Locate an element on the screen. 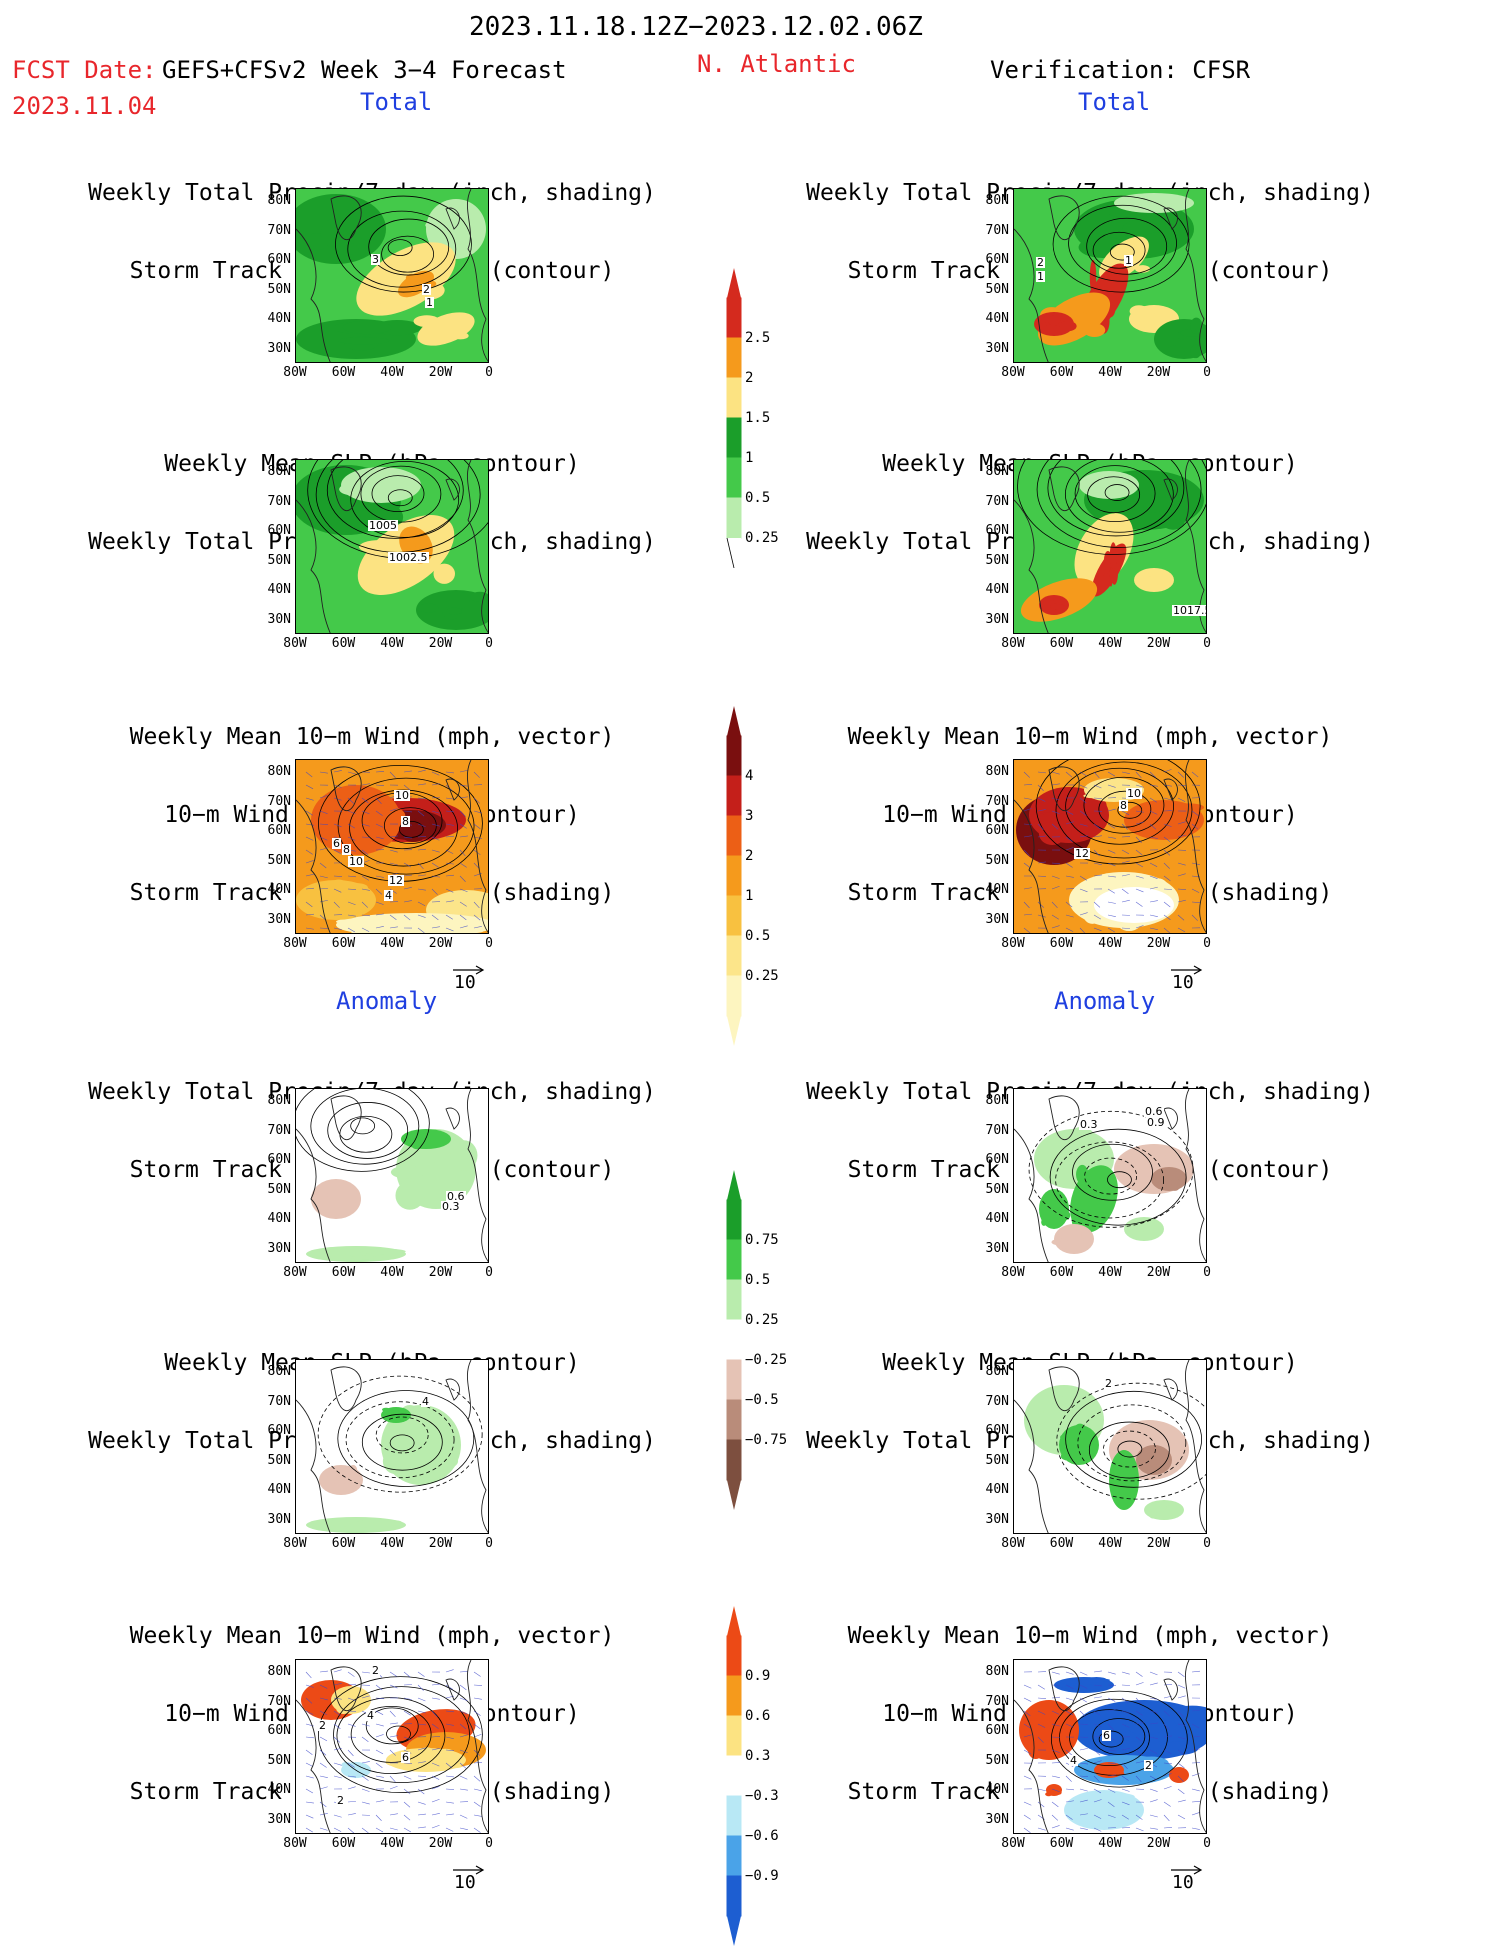 The image size is (1487, 1950). map-obs-anom-slp-precip: 2 is located at coordinates (1110, 1446).